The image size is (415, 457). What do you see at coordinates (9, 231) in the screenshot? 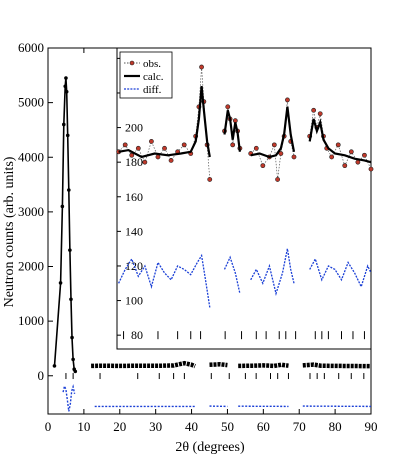
I see `y-axis-label: Neutron counts (arb. units)` at bounding box center [9, 231].